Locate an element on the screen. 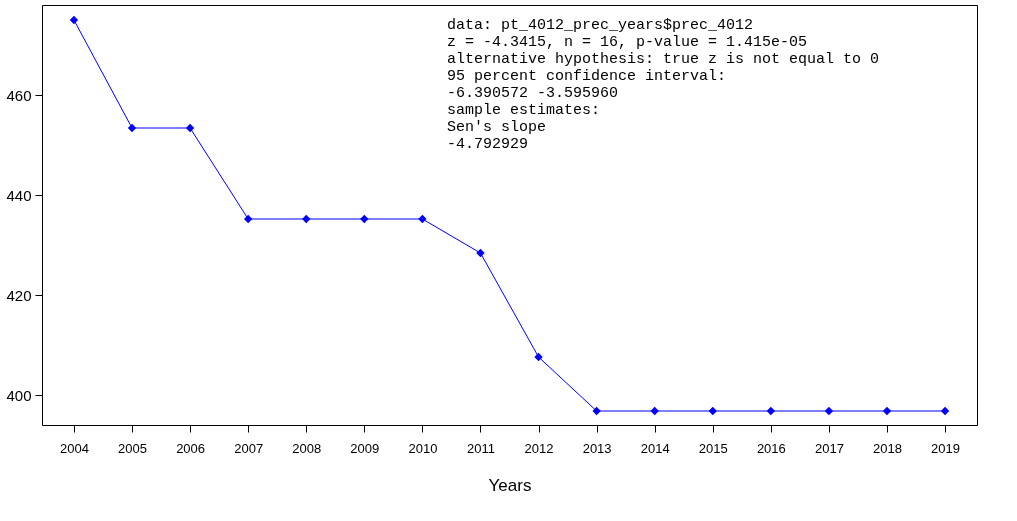 This screenshot has height=521, width=1017. x-tick-label: 2010 is located at coordinates (423, 448).